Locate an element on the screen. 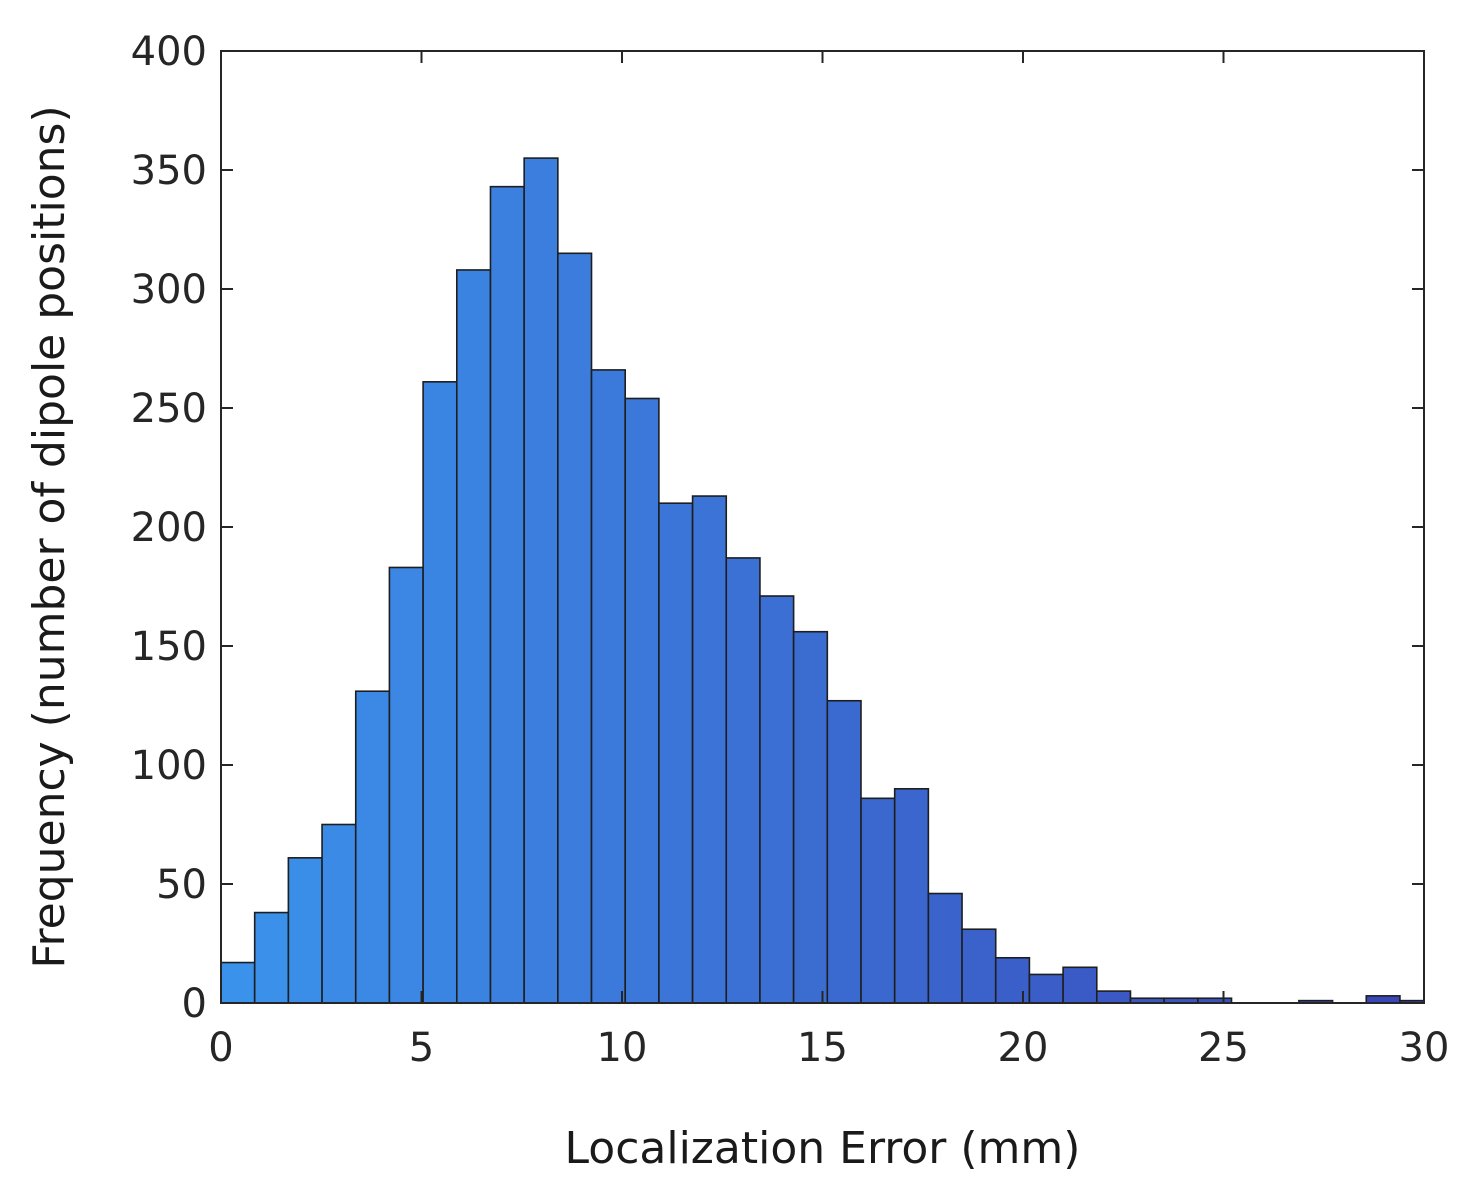  x-tick-label: 10 is located at coordinates (622, 1048).